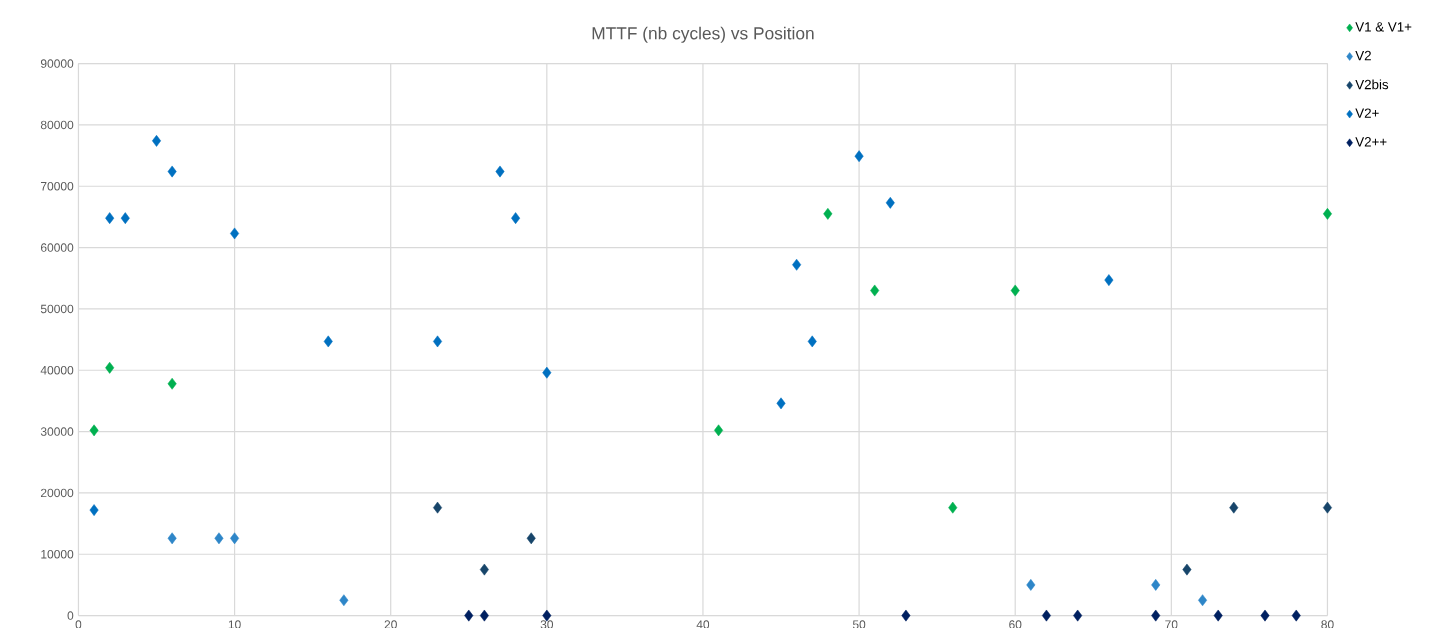 Image resolution: width=1430 pixels, height=628 pixels. I want to click on y-tick-label: 50000, so click(57, 309).